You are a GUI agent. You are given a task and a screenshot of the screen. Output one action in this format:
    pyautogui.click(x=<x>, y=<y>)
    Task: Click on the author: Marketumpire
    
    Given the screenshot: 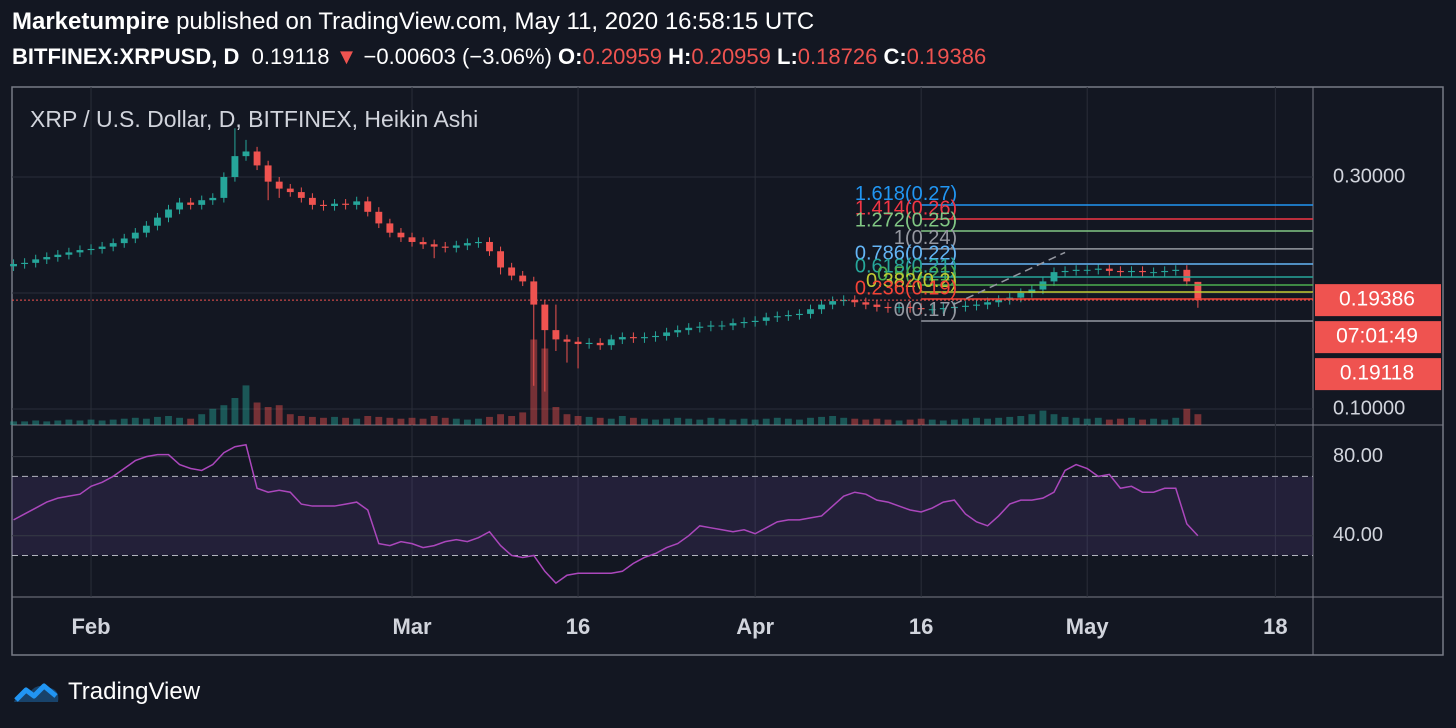 What is the action you would take?
    pyautogui.click(x=91, y=21)
    